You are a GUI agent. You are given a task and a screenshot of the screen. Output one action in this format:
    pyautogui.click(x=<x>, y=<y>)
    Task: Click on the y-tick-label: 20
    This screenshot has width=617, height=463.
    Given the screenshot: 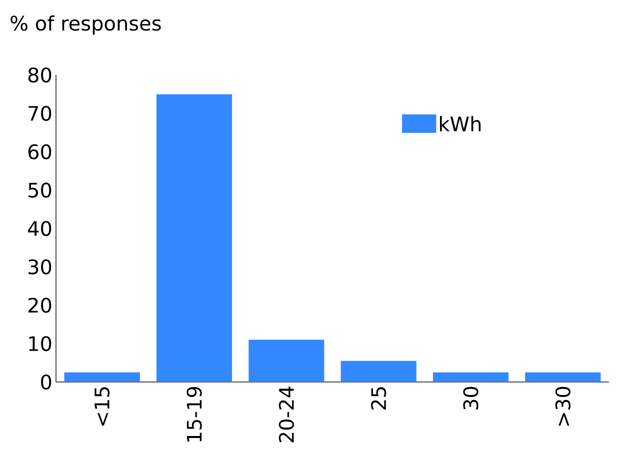 What is the action you would take?
    pyautogui.click(x=40, y=305)
    